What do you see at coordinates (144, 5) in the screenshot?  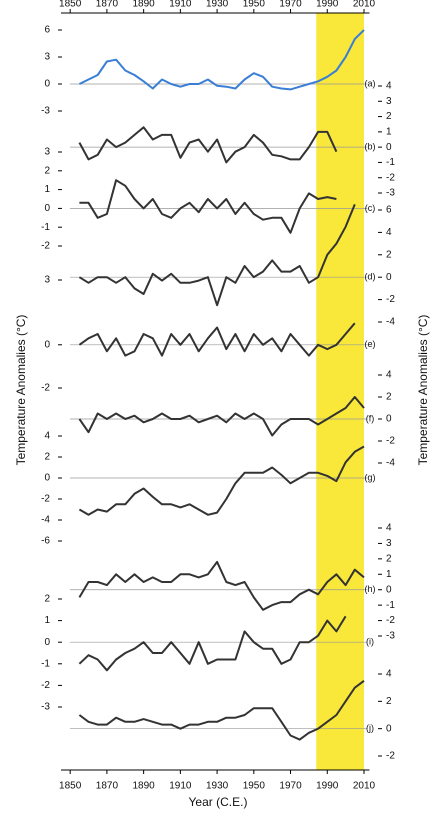 I see `x-tick-label-top: 1890` at bounding box center [144, 5].